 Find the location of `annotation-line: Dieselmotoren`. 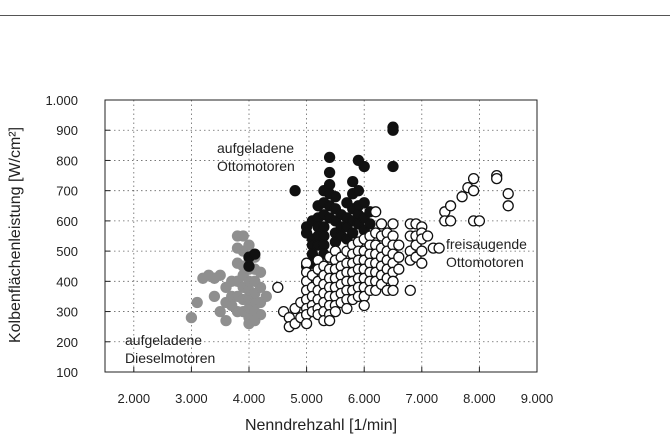

annotation-line: Dieselmotoren is located at coordinates (170, 358).